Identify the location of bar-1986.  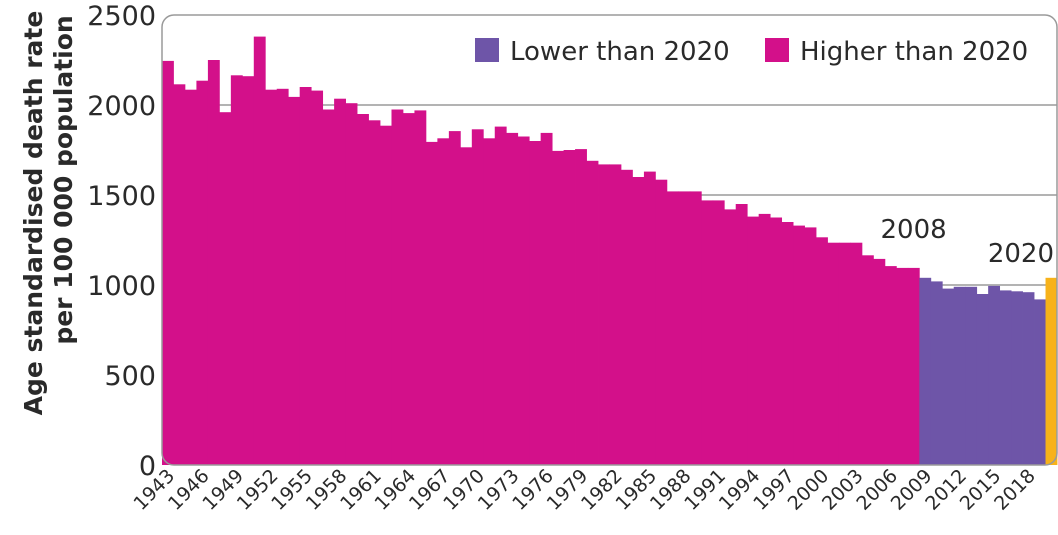
(661, 322).